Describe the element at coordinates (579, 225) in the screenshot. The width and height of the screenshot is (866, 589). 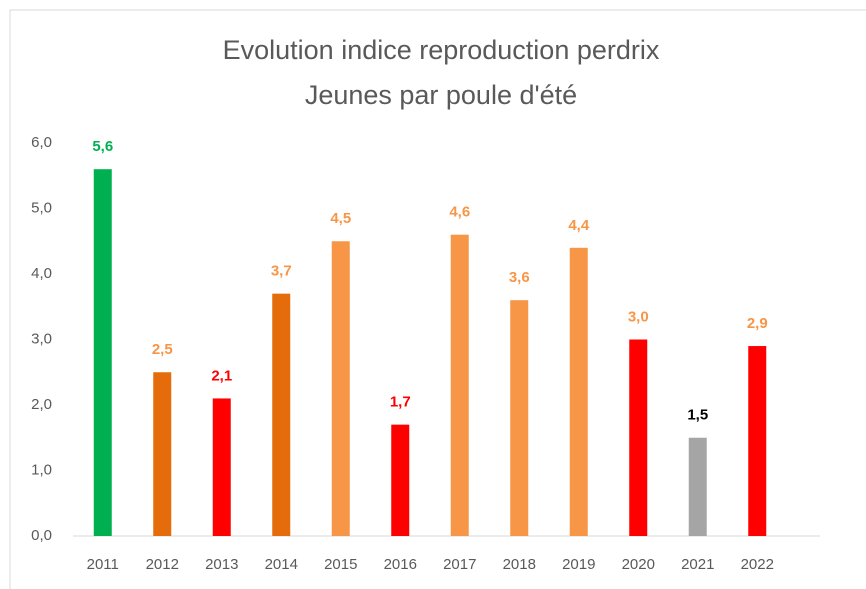
I see `value-label: 4,4` at that location.